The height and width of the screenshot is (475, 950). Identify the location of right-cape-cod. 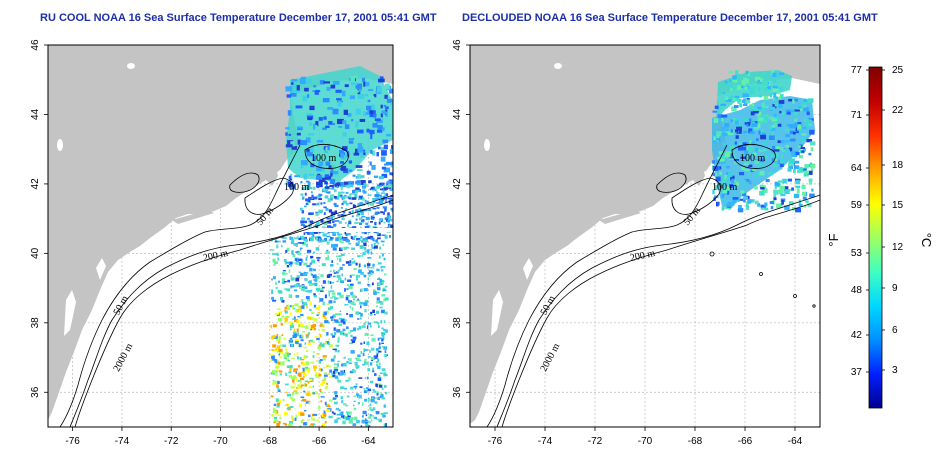
(699, 177).